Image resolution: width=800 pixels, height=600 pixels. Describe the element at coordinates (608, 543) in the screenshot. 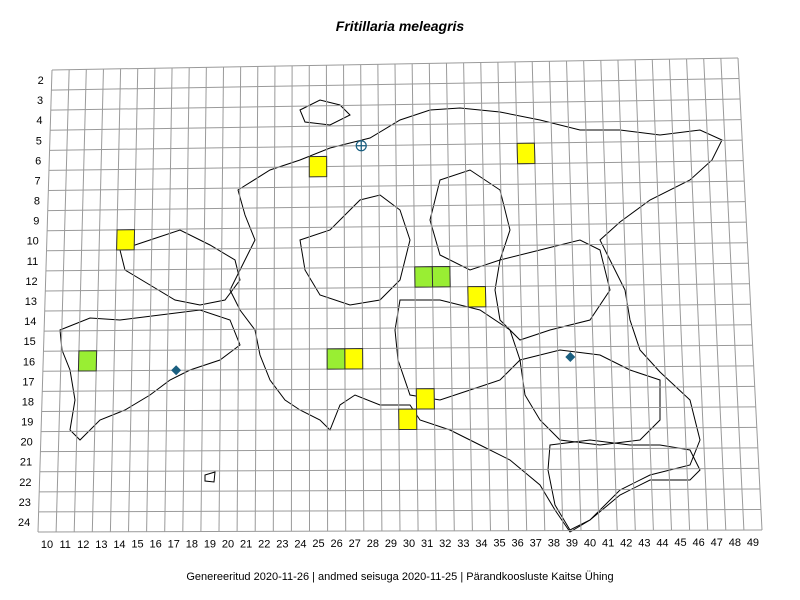

I see `col-label: 41` at that location.